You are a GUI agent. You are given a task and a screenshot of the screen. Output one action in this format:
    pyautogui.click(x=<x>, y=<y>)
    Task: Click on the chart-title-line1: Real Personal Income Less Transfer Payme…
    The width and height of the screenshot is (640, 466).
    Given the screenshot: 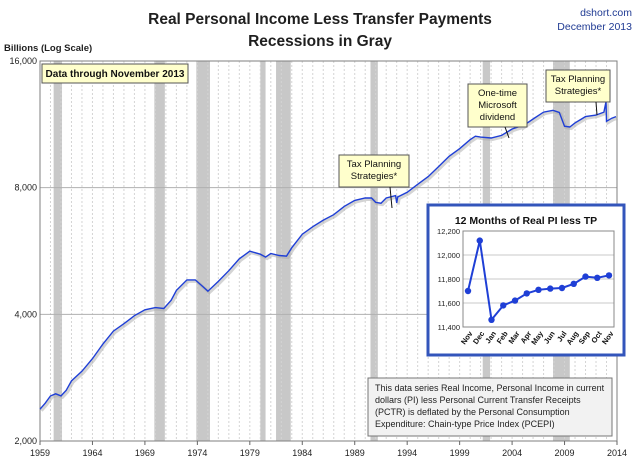 What is the action you would take?
    pyautogui.click(x=320, y=19)
    